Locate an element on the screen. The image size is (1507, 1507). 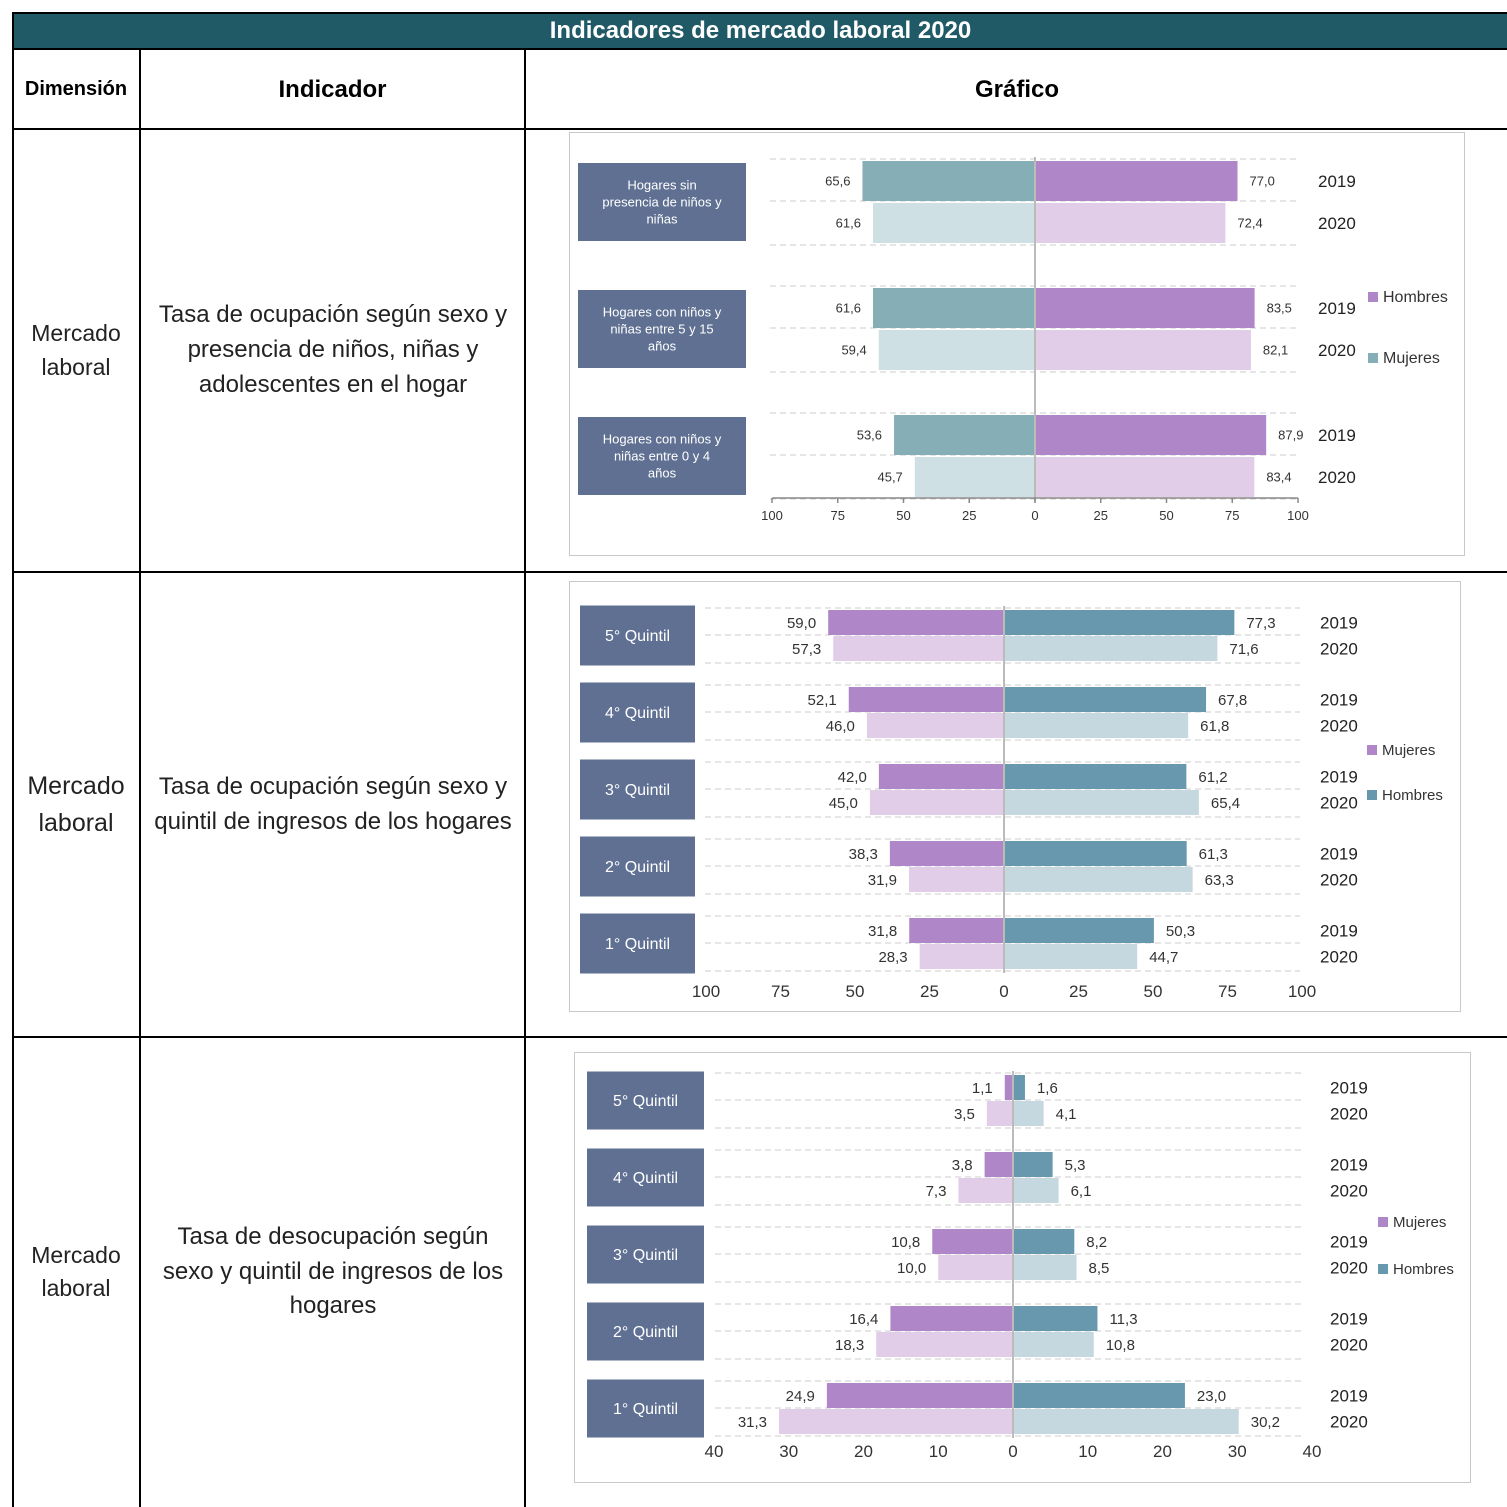
x-tick-label: 40 is located at coordinates (1312, 1451).